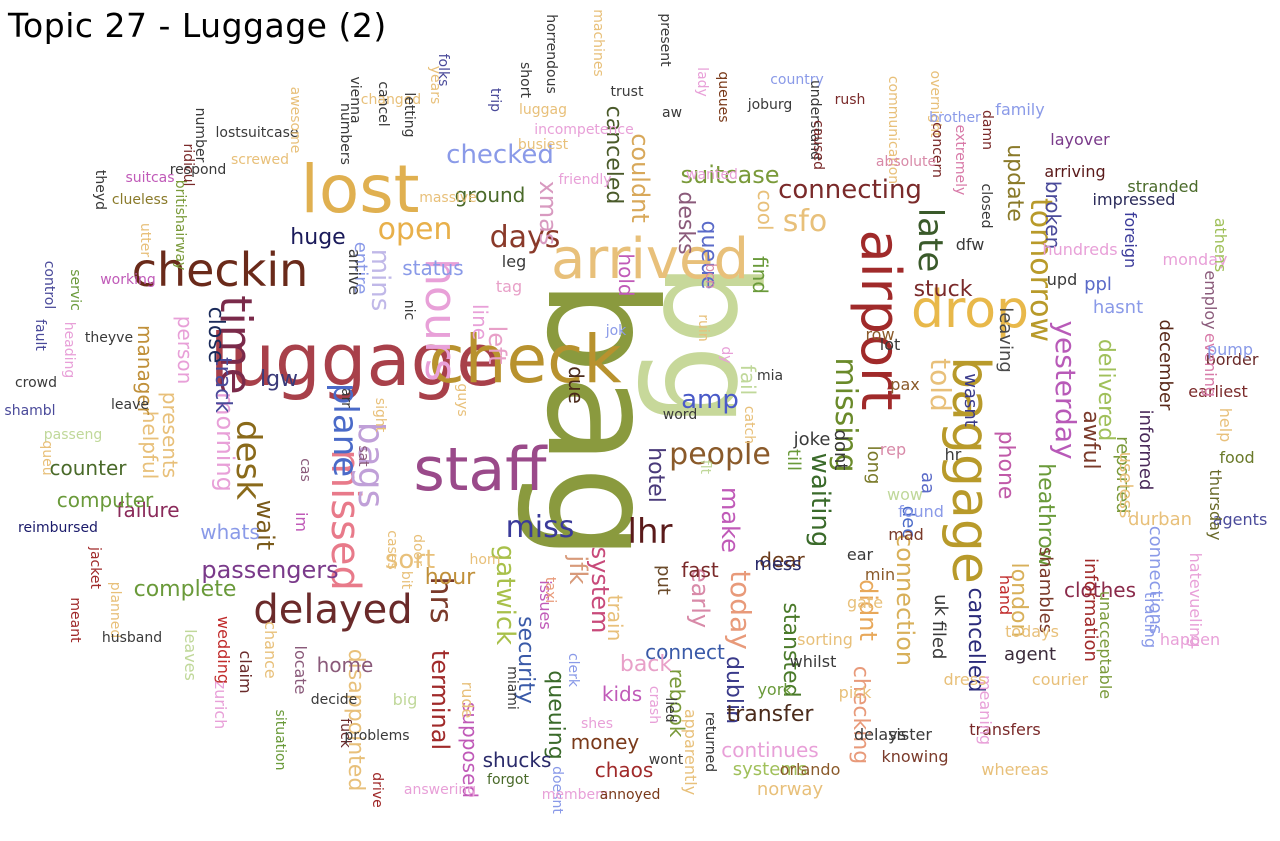  I want to click on cloud-word: screwed, so click(260, 160).